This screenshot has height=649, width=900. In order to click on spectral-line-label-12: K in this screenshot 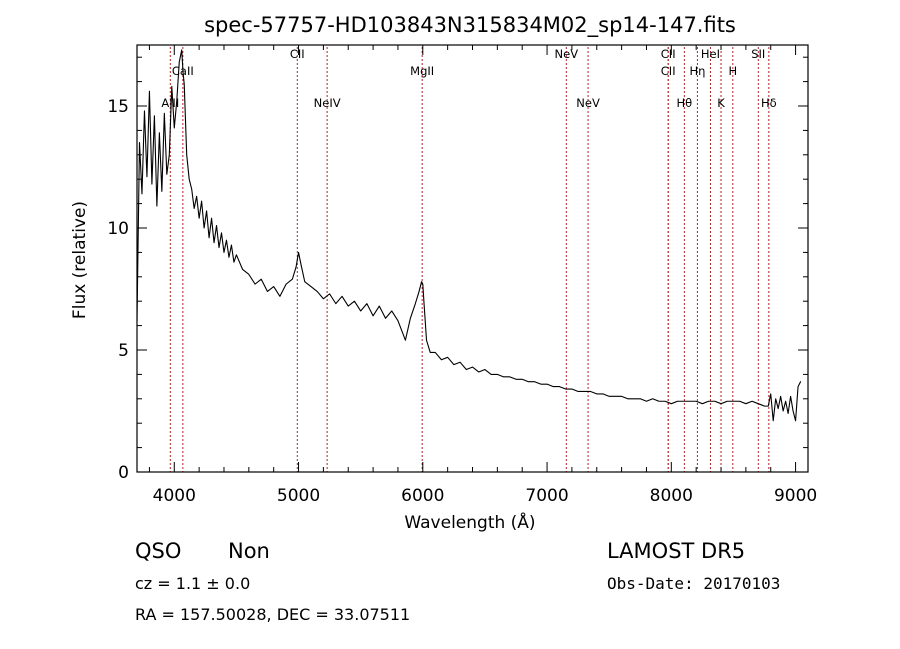, I will do `click(721, 103)`.